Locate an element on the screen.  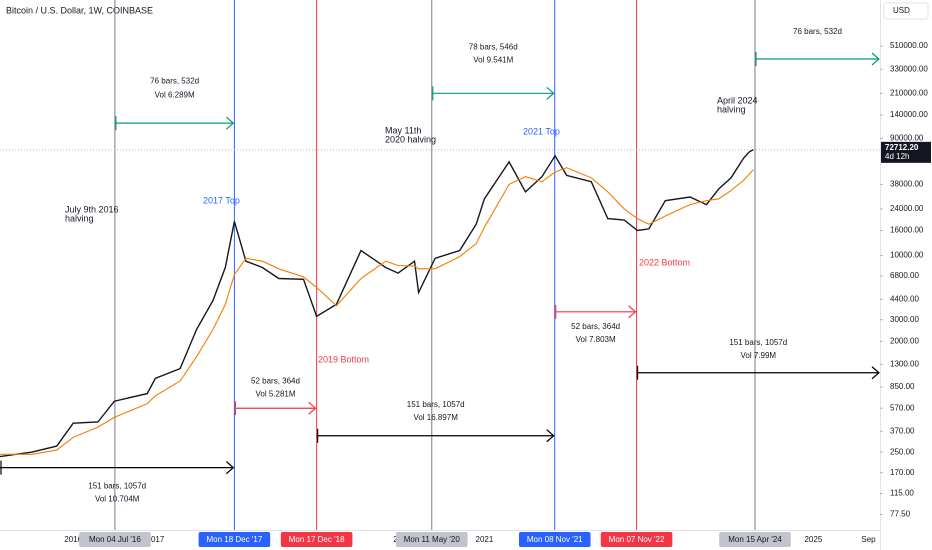
range-label: Vol 16.897M is located at coordinates (435, 417).